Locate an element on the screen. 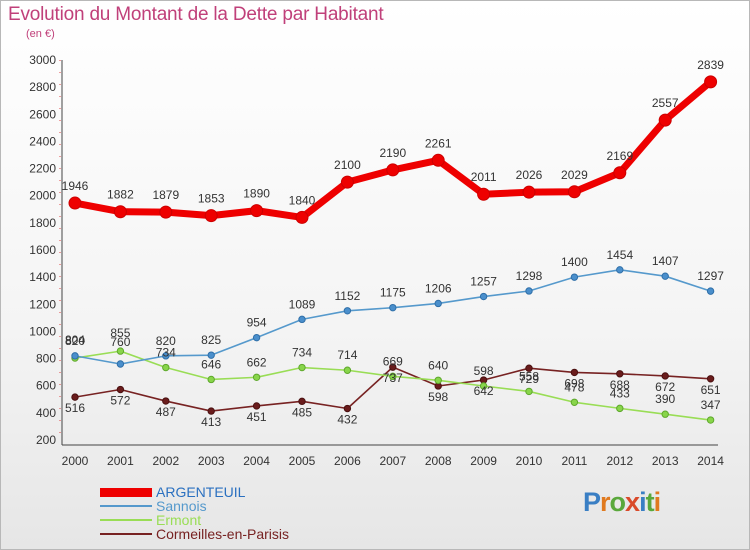 The height and width of the screenshot is (550, 750). data-label: 347 is located at coordinates (711, 405).